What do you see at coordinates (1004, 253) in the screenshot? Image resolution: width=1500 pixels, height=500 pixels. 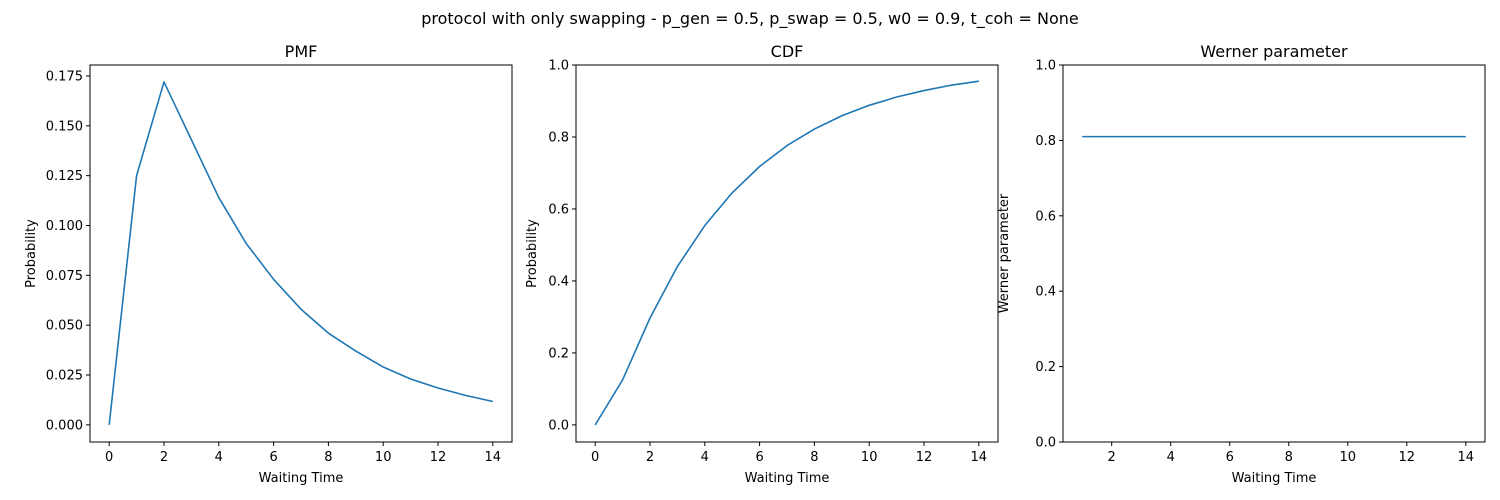 I see `y-axis-label: Werner parameter` at bounding box center [1004, 253].